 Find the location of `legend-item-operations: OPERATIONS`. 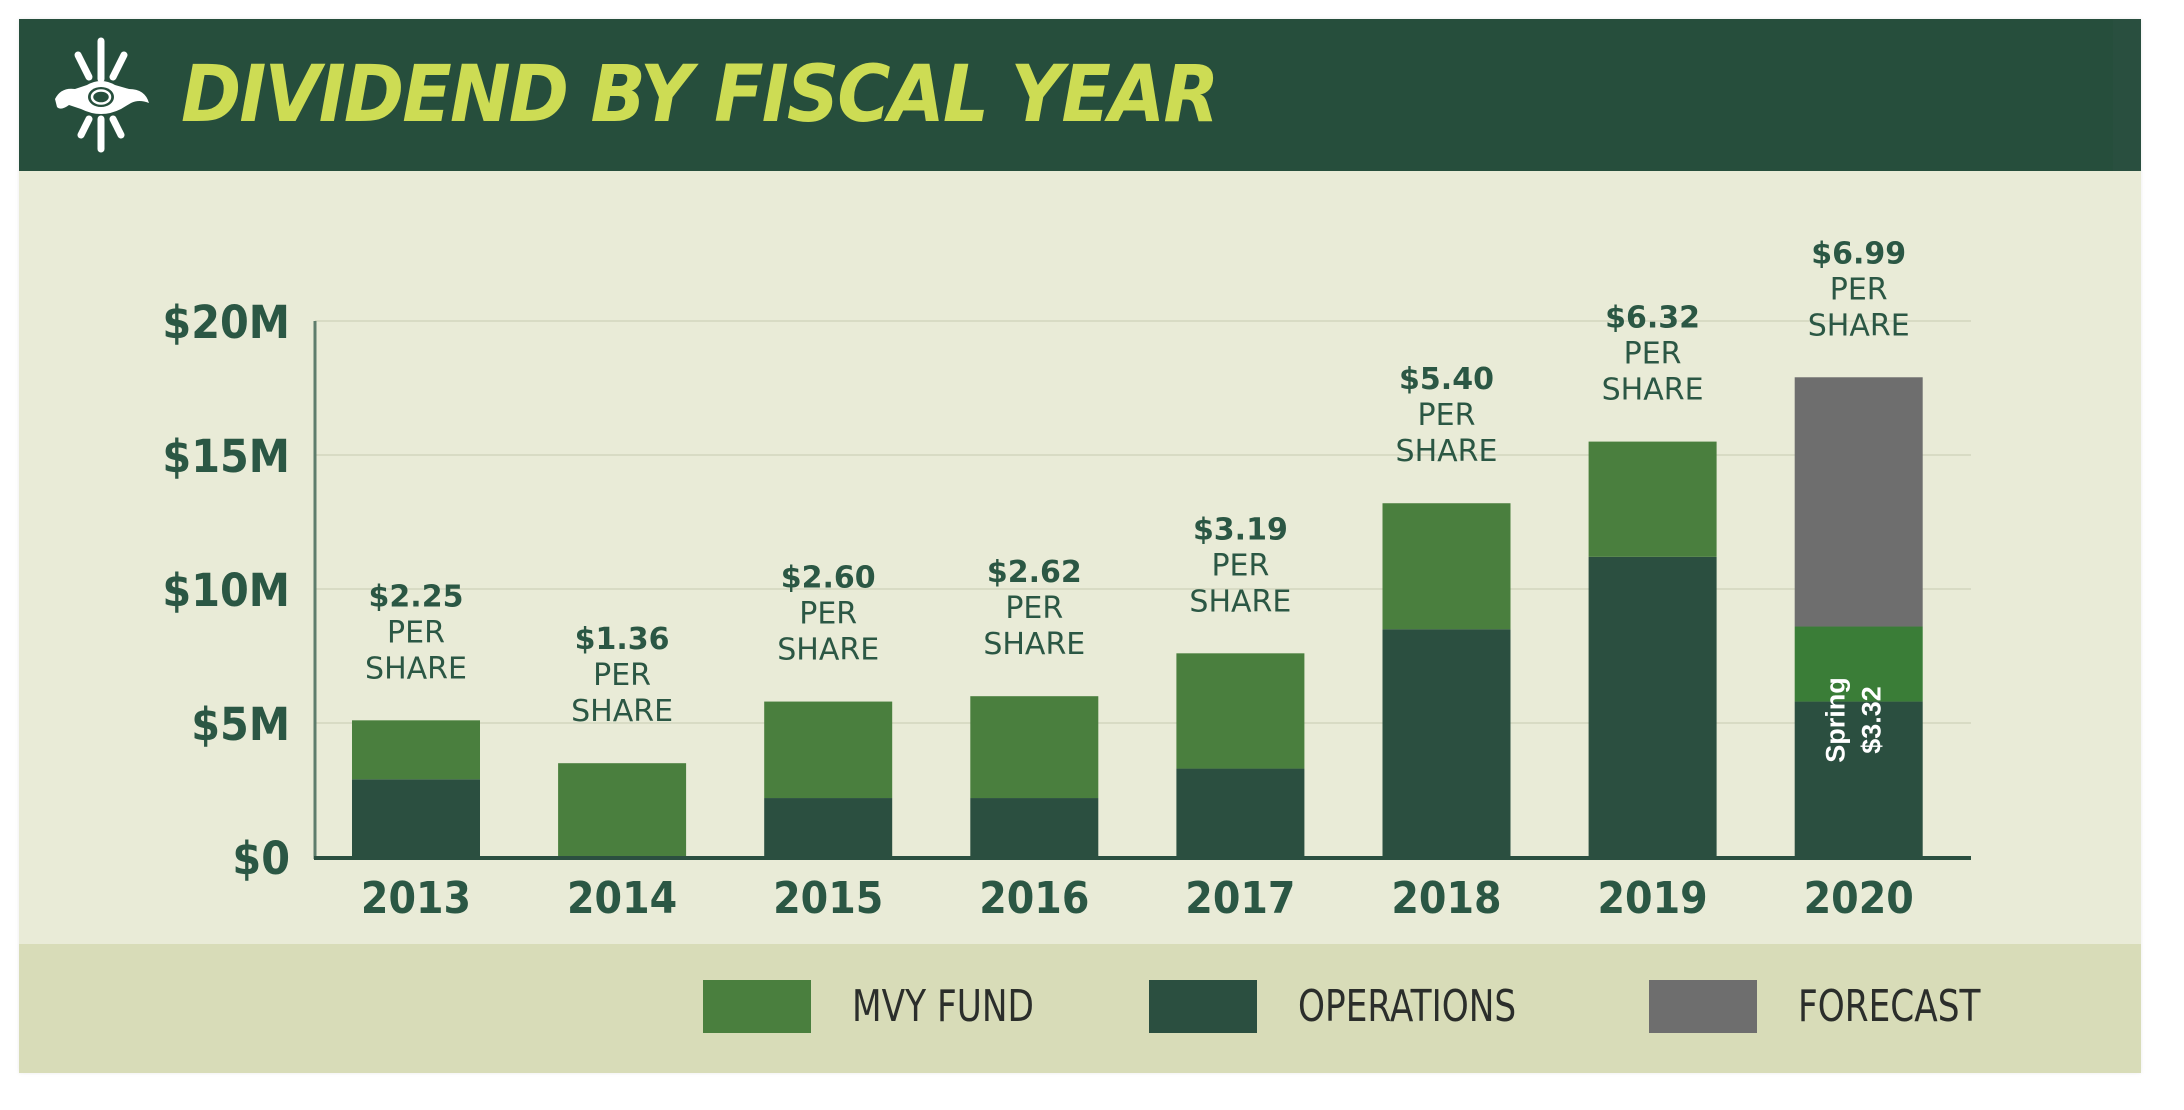

legend-item-operations: OPERATIONS is located at coordinates (1363, 1006).